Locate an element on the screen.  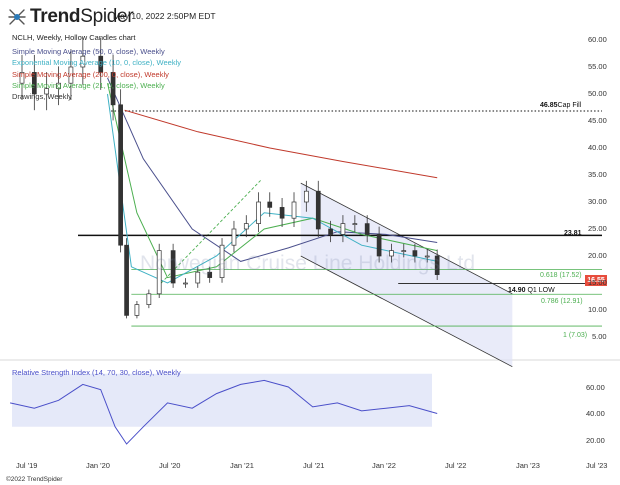
fib-786-label: 0.786 (12.91) is located at coordinates (562, 301).